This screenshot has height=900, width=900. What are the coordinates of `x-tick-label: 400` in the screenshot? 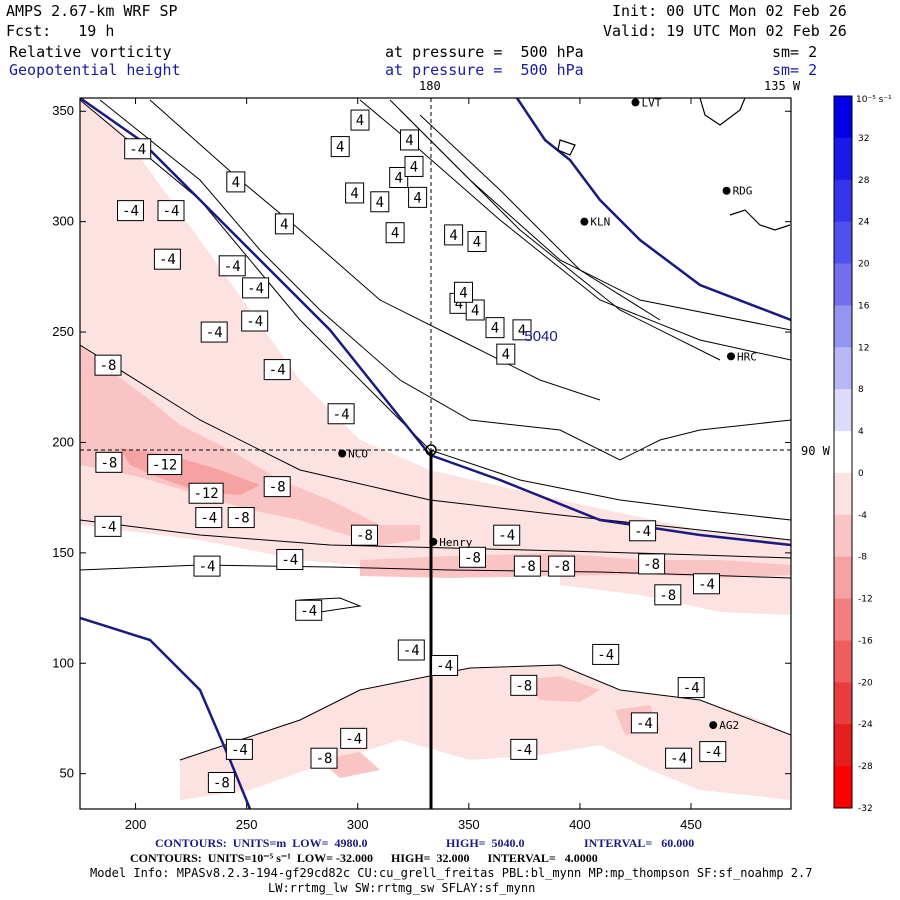 It's located at (580, 824).